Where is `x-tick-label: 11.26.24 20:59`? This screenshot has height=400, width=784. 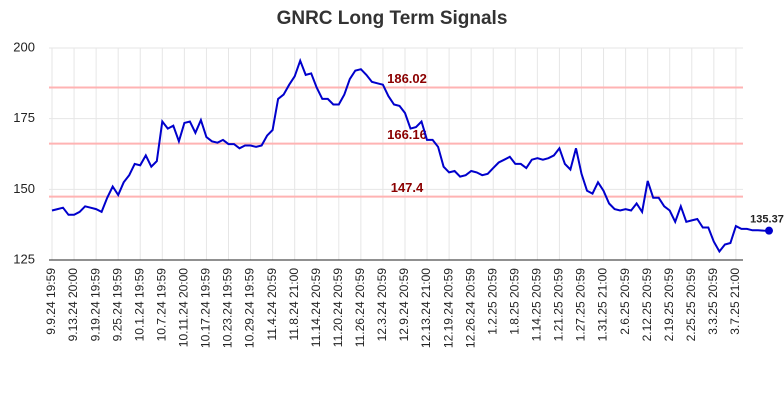
x-tick-label: 11.26.24 20:59 is located at coordinates (360, 308).